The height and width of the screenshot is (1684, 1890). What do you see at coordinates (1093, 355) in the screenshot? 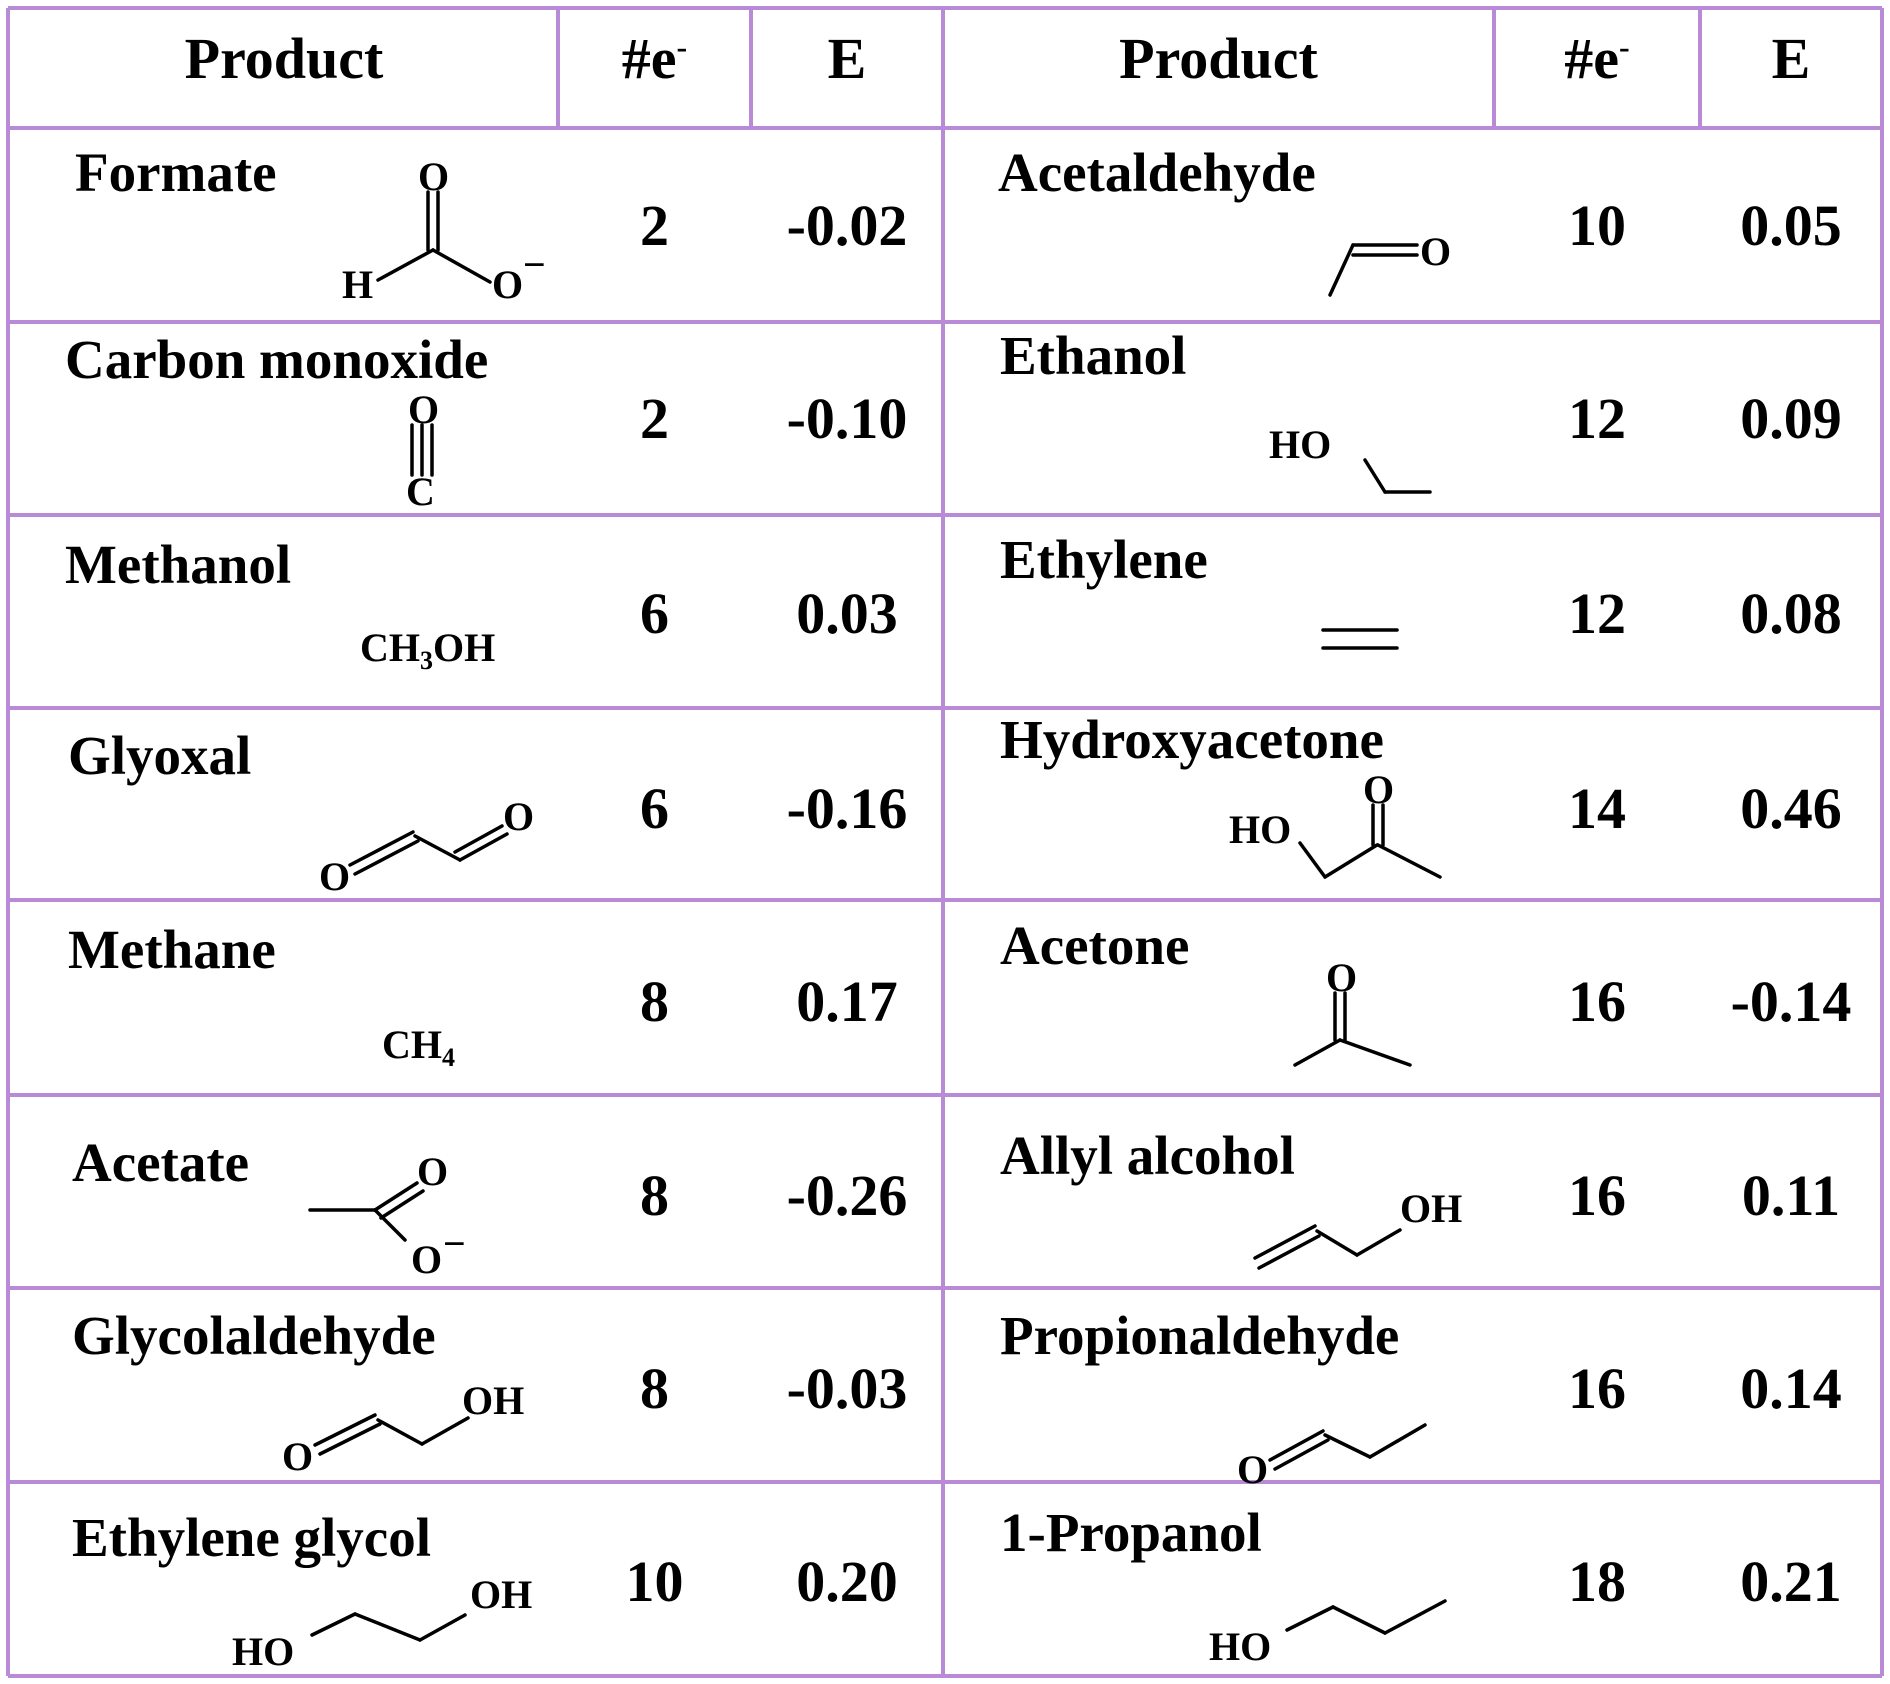
I see `product-name: Ethanol` at bounding box center [1093, 355].